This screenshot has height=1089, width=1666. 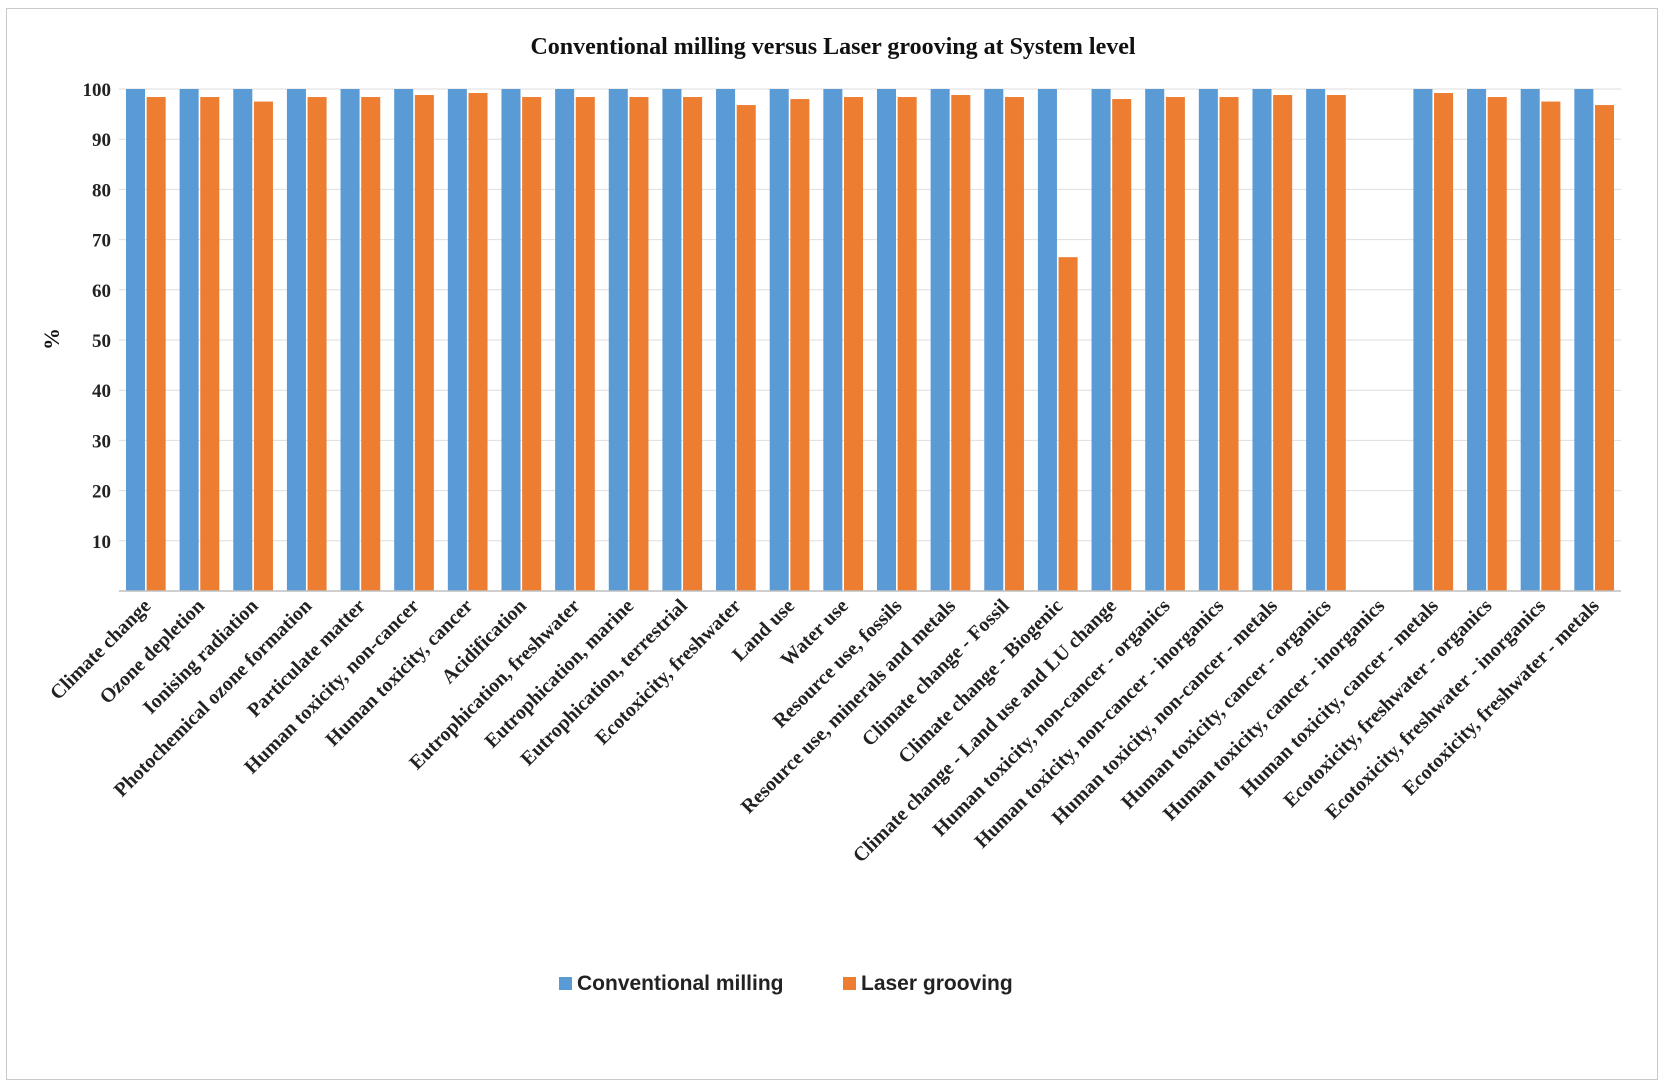 What do you see at coordinates (1047, 340) in the screenshot?
I see `bar-conventional-milling-climate-change-biogenic` at bounding box center [1047, 340].